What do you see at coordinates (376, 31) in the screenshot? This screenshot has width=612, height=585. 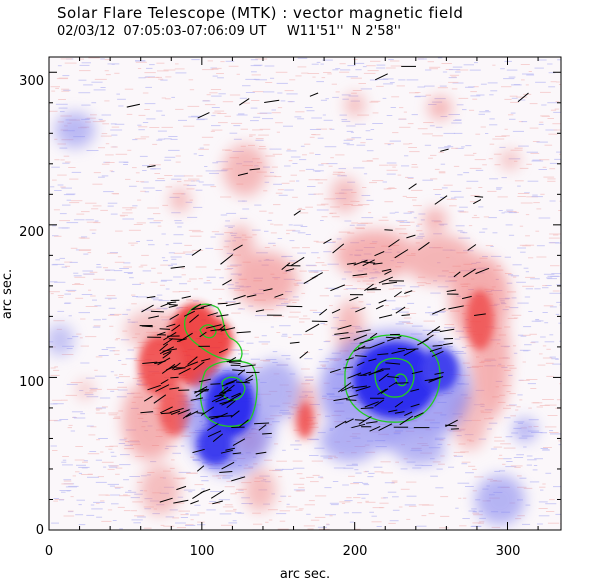 I see `obs-latitude: N 2'58''` at bounding box center [376, 31].